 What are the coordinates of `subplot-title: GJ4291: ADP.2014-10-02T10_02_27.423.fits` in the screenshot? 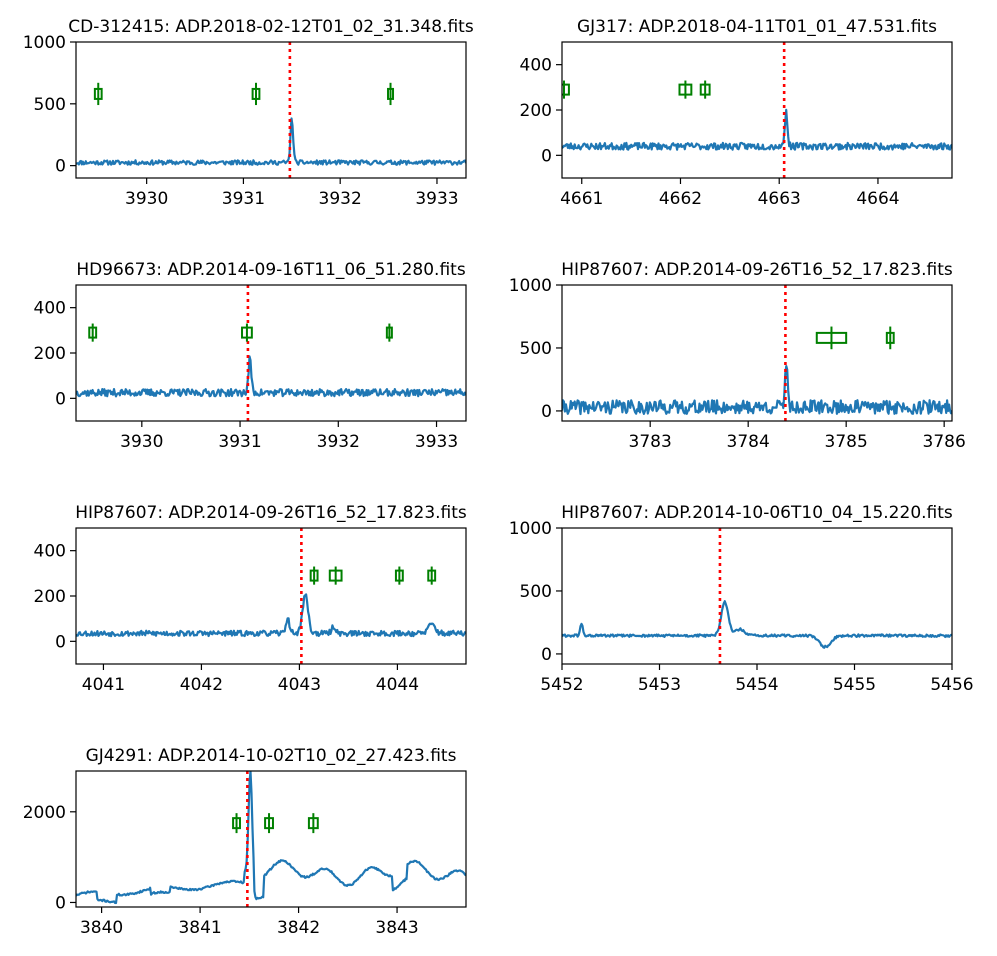 It's located at (271, 756).